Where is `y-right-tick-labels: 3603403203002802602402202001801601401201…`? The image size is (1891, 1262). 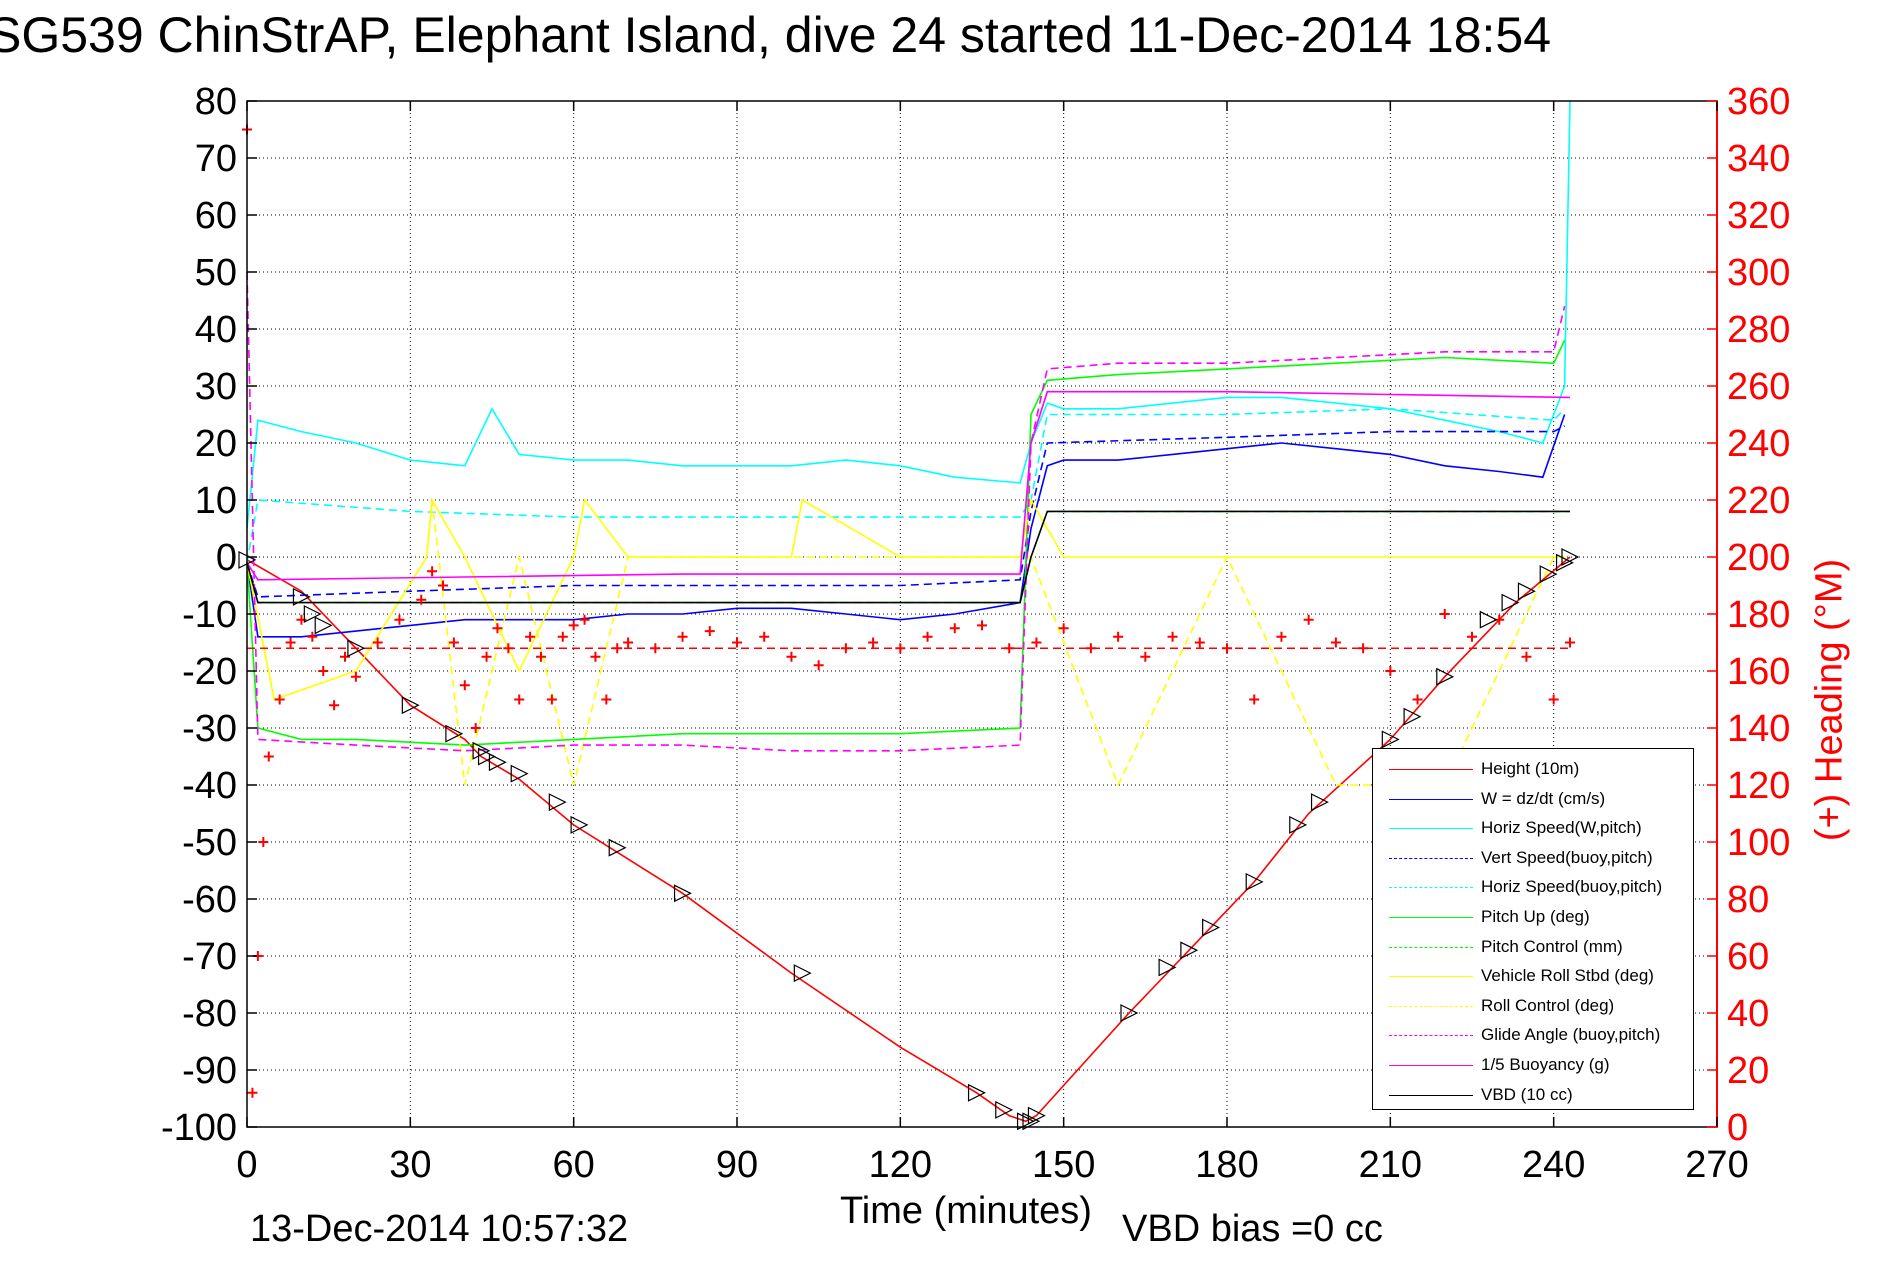
y-right-tick-labels: 3603403203002802602402202001801601401201… is located at coordinates (1758, 615).